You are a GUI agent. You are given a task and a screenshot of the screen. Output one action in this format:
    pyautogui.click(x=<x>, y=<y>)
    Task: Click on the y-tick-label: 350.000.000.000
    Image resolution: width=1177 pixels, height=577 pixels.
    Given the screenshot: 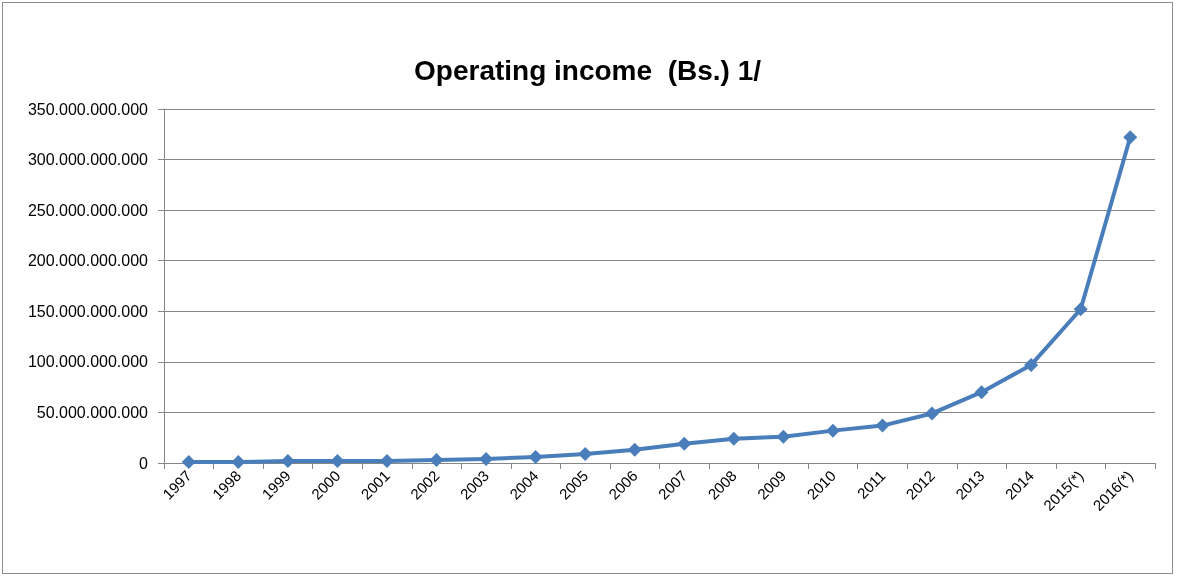 What is the action you would take?
    pyautogui.click(x=88, y=109)
    